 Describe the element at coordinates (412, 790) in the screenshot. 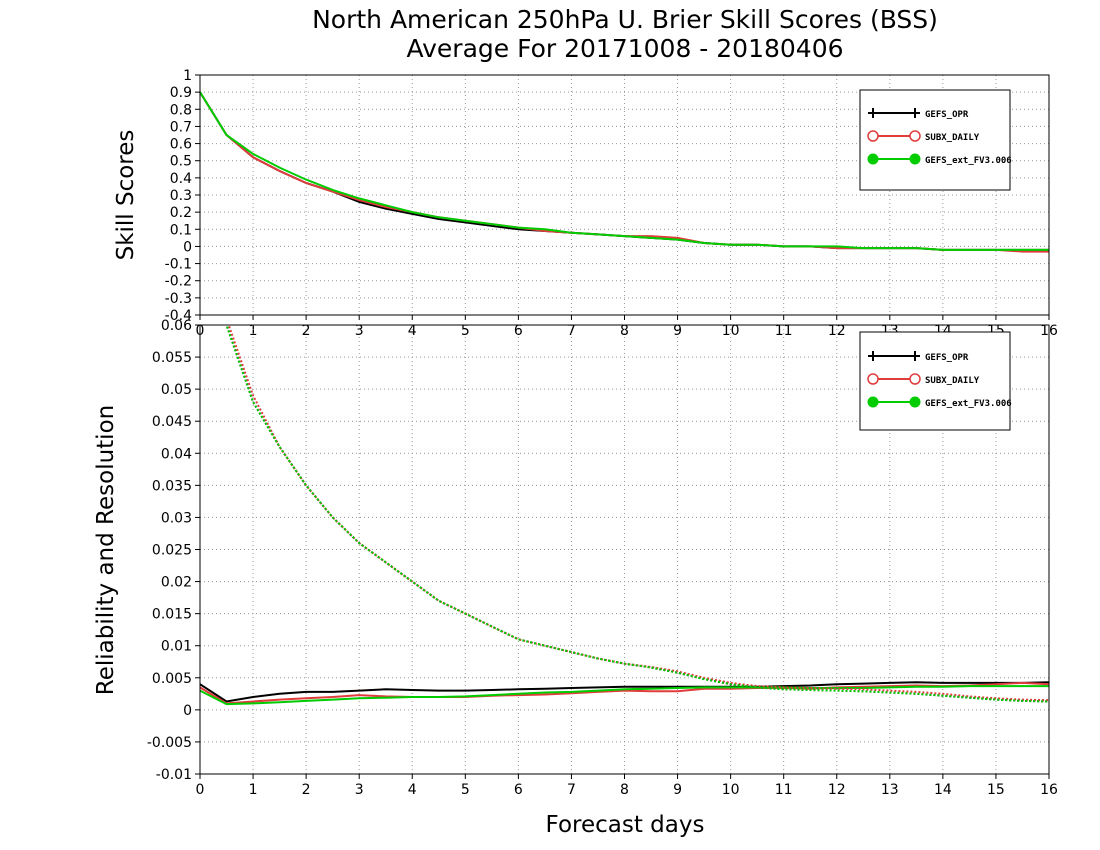

I see `bottom-x-tick-label: 4` at that location.